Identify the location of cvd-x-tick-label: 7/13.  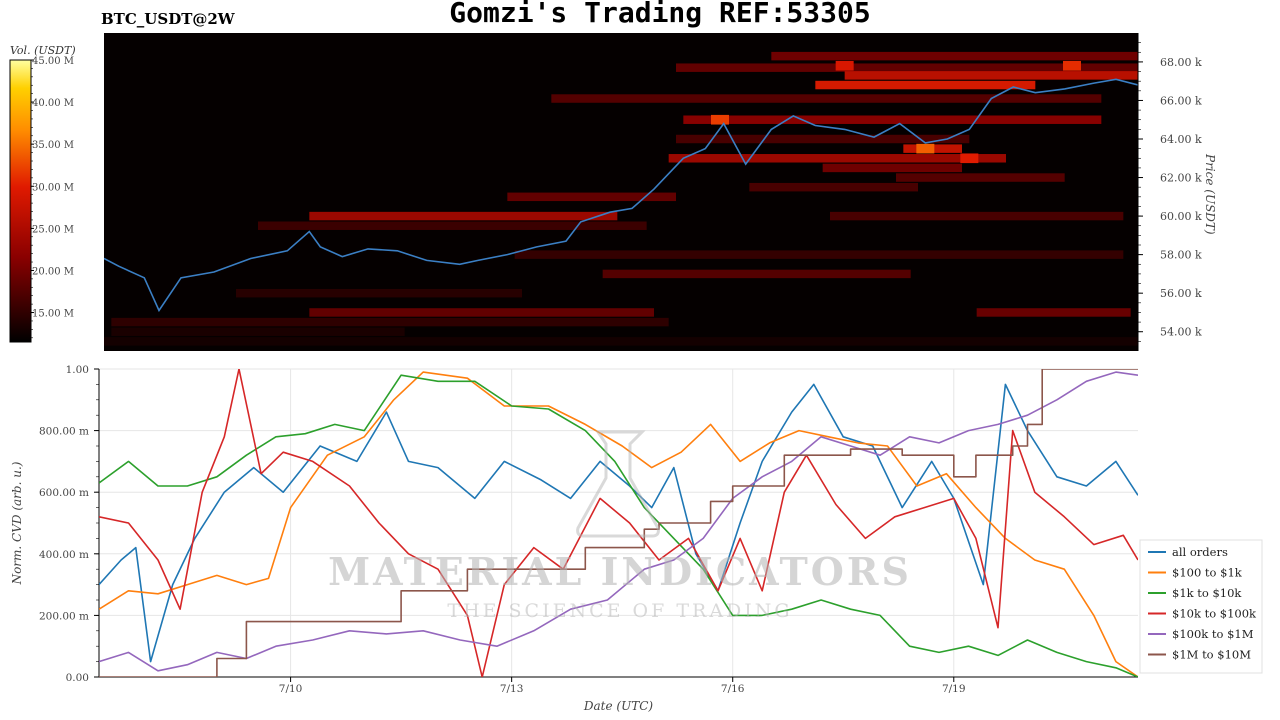
(512, 689).